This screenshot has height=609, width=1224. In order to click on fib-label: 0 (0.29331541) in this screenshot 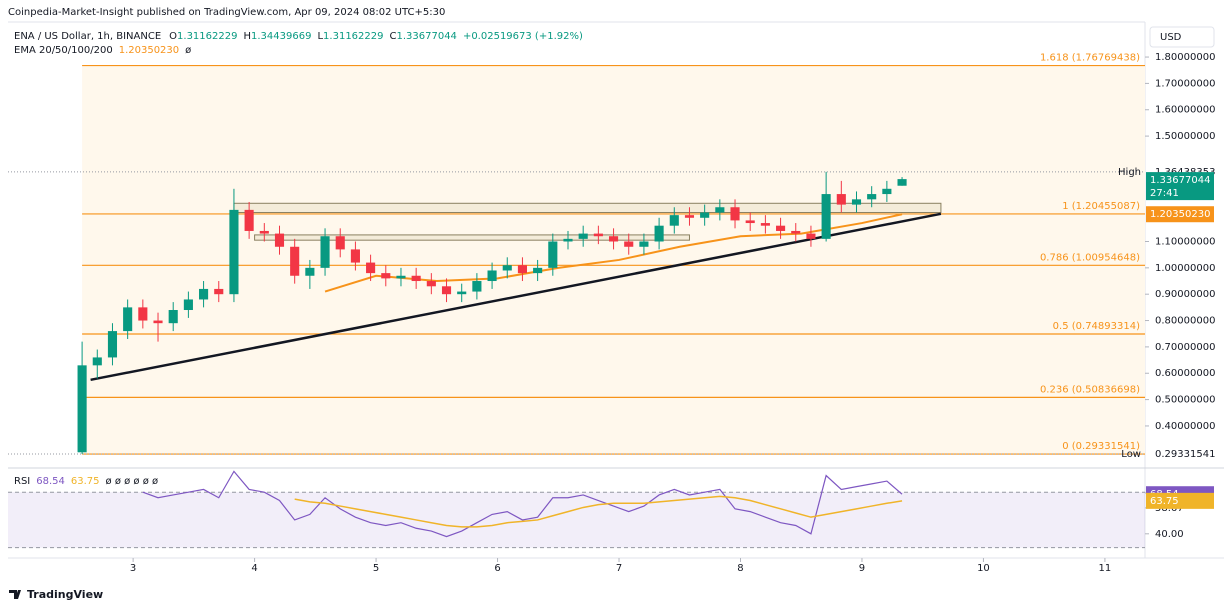, I will do `click(1101, 446)`.